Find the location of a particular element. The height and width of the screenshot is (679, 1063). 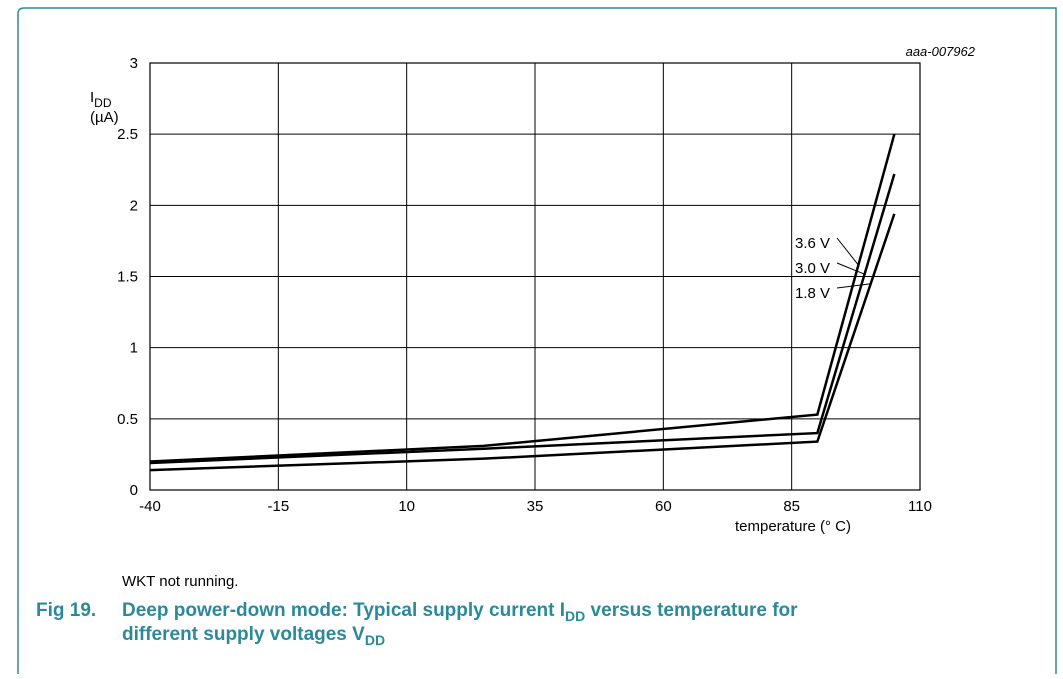

caption-text: versus temperature for is located at coordinates (691, 610).